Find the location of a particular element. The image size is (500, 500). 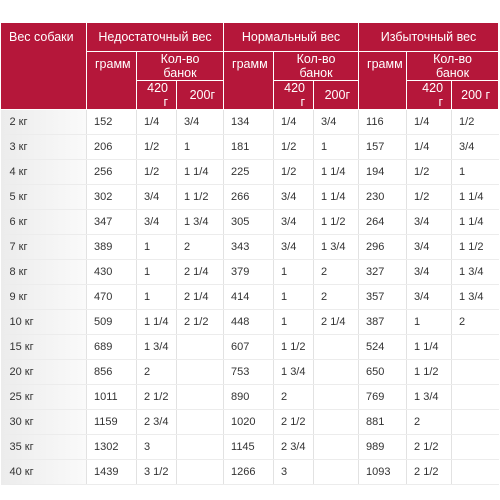

value-cell: 347 is located at coordinates (111, 222).